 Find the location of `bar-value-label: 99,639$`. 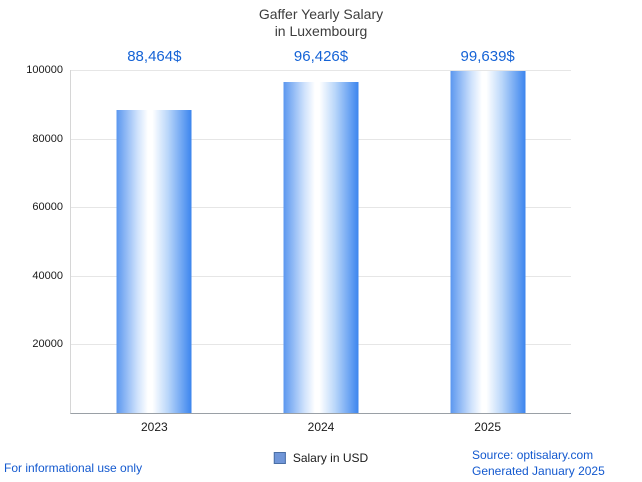

bar-value-label: 99,639$ is located at coordinates (487, 56).